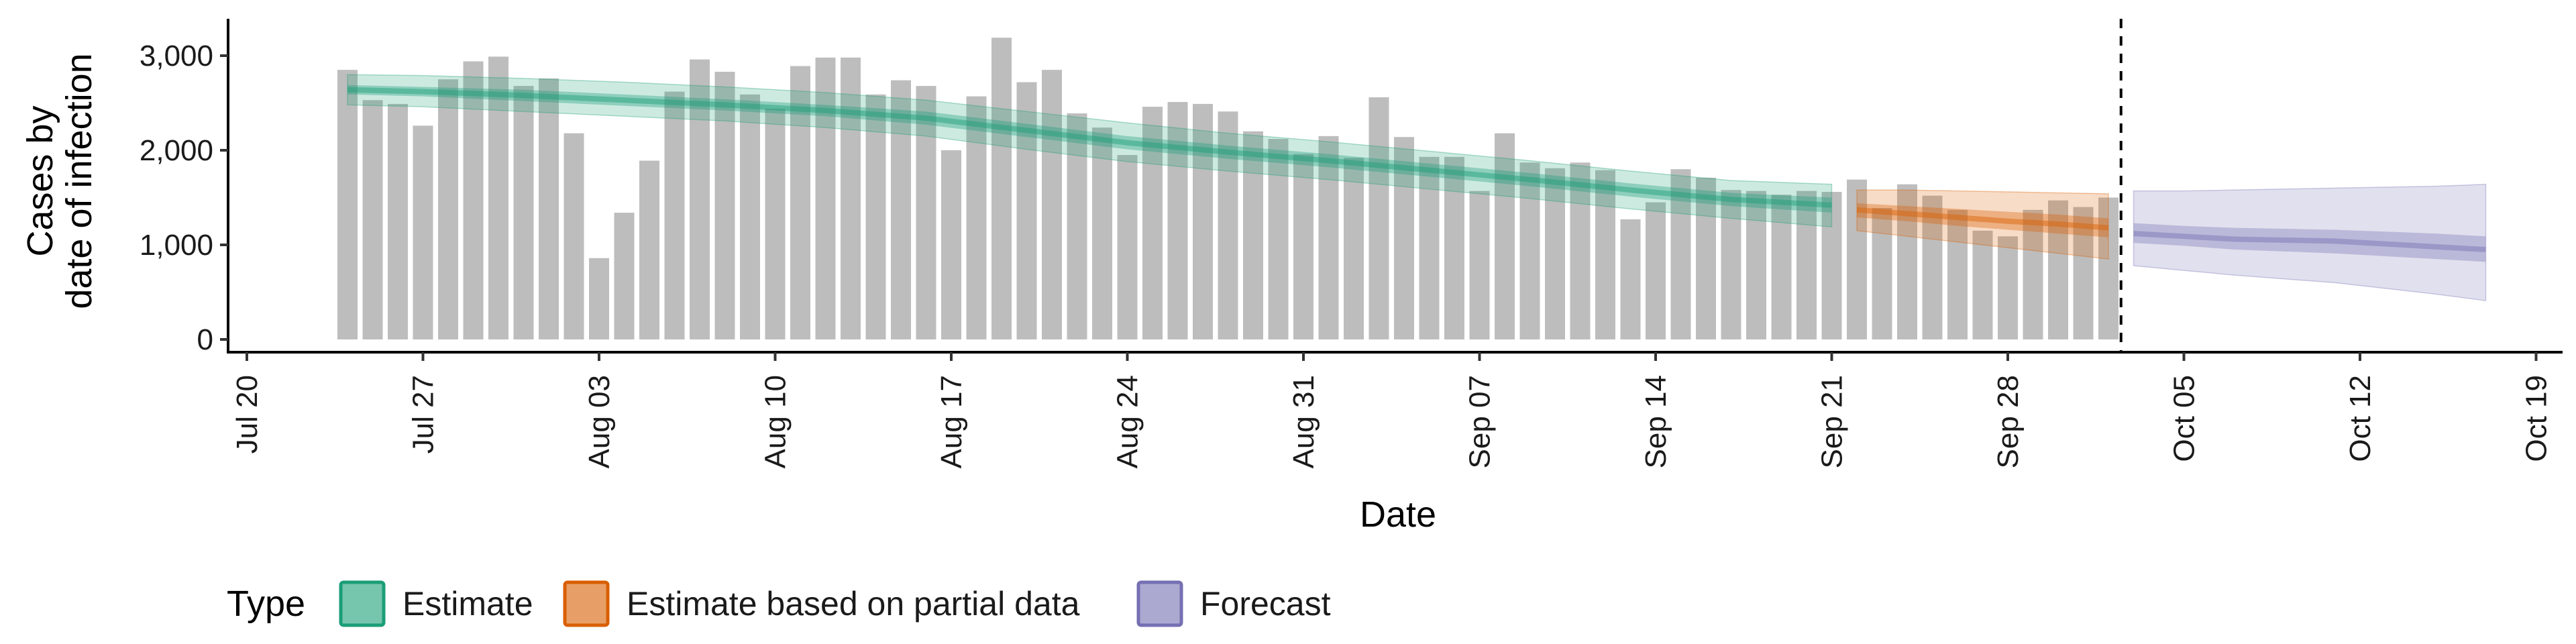  What do you see at coordinates (362, 603) in the screenshot?
I see `legend-swatch-estimate` at bounding box center [362, 603].